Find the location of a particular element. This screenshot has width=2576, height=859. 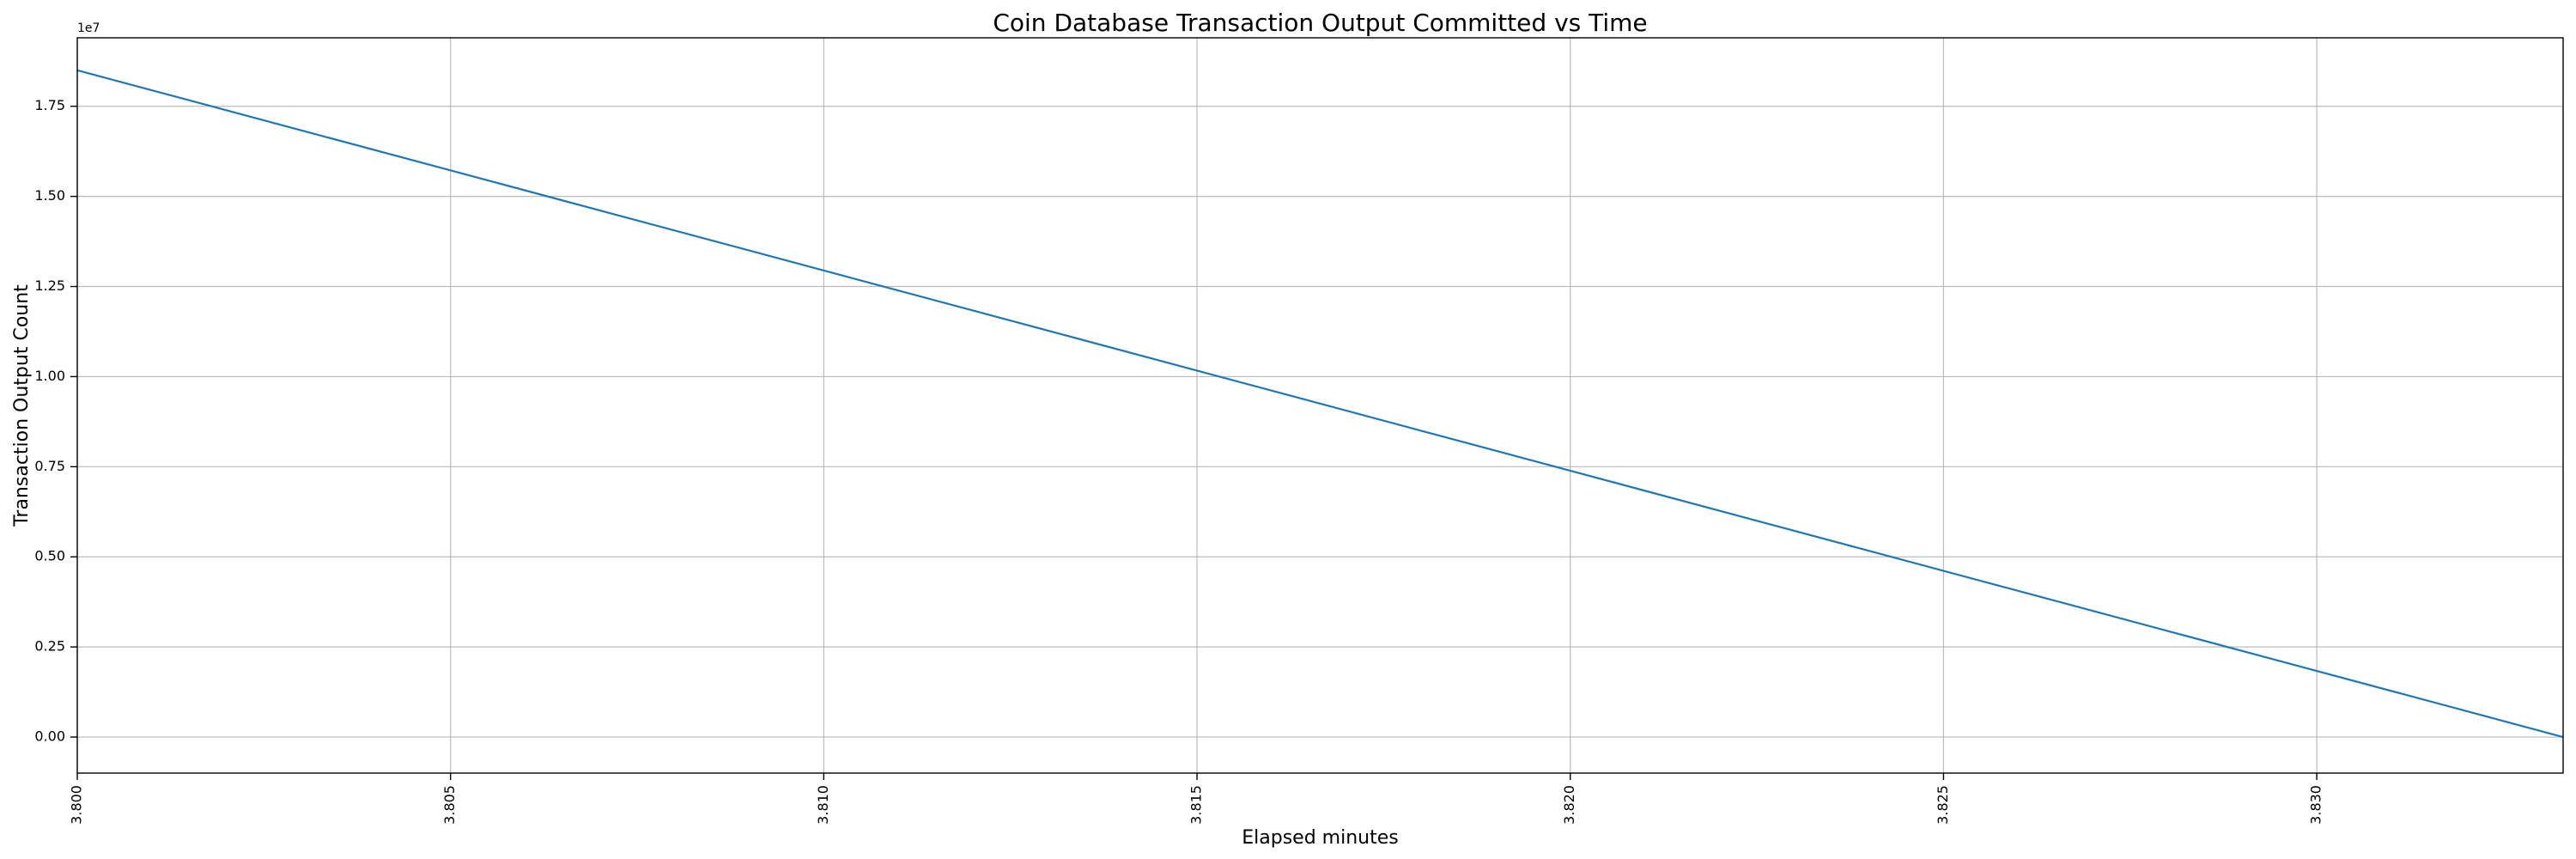

x-tick-label: 3.830 is located at coordinates (2316, 805).